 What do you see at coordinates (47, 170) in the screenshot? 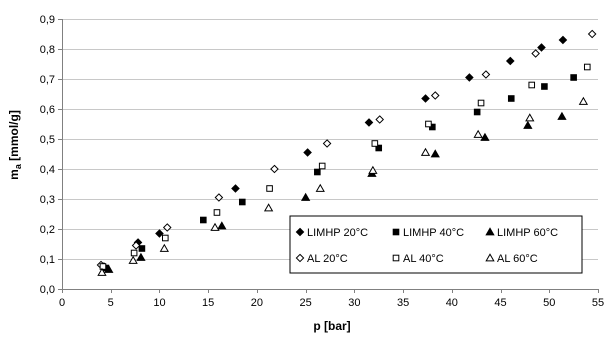
I see `y-tick-label: 0,4` at bounding box center [47, 170].